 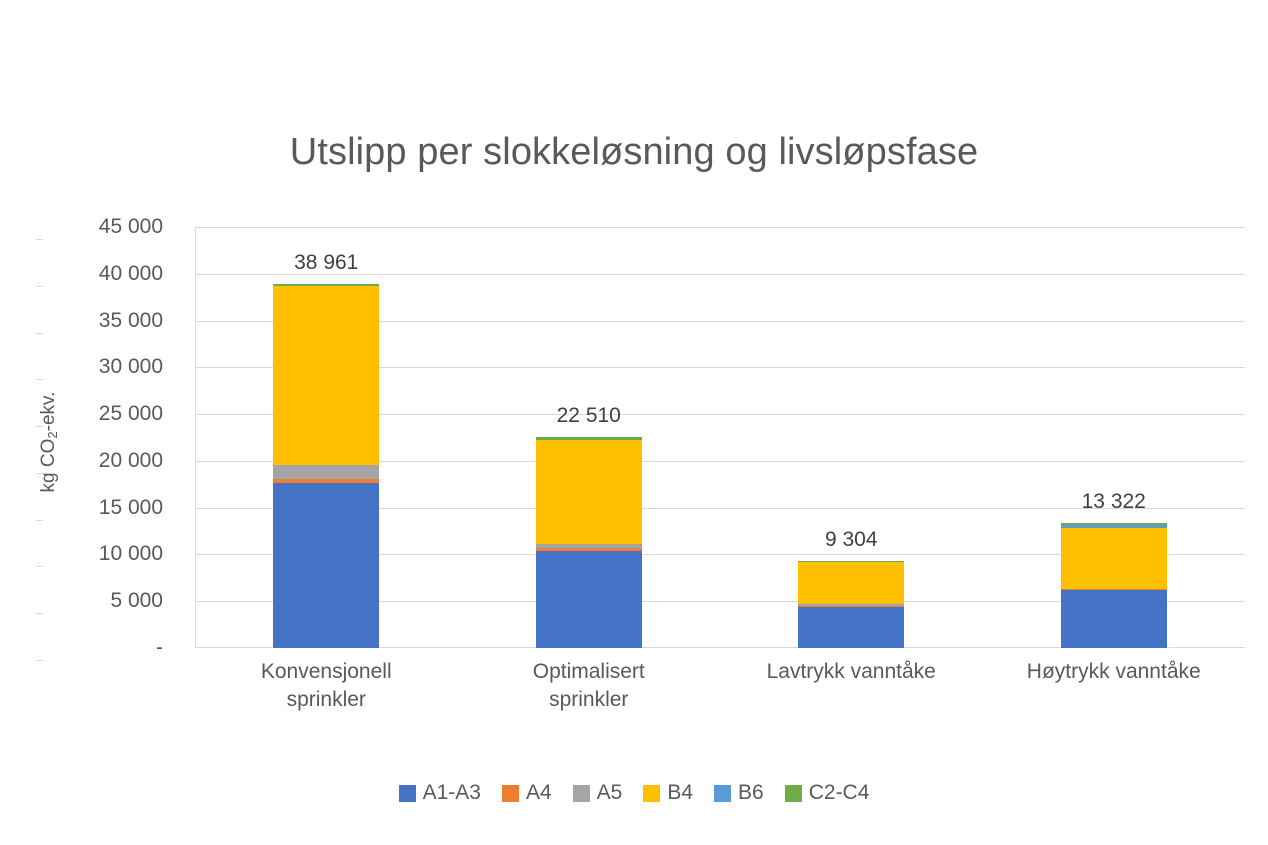 What do you see at coordinates (99, 321) in the screenshot?
I see `y-axis-tick-label: 35 000` at bounding box center [99, 321].